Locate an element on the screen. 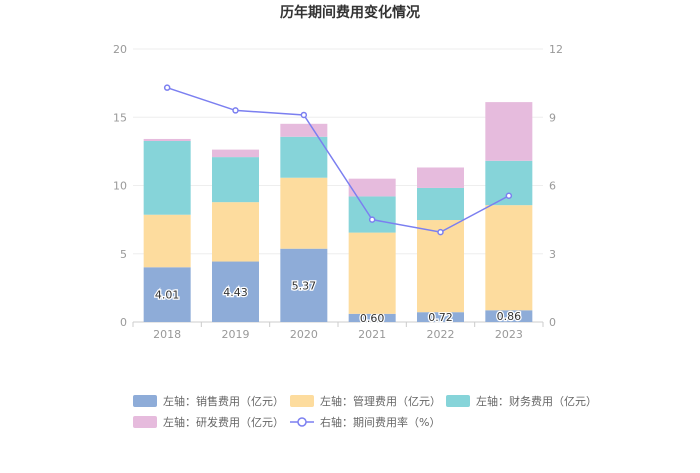  legend-line-marker is located at coordinates (302, 422).